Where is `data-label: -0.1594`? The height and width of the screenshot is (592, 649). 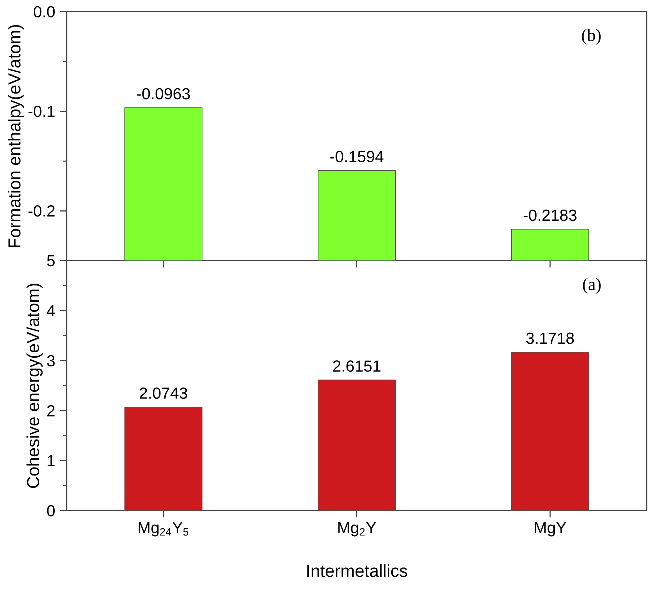
data-label: -0.1594 is located at coordinates (357, 156).